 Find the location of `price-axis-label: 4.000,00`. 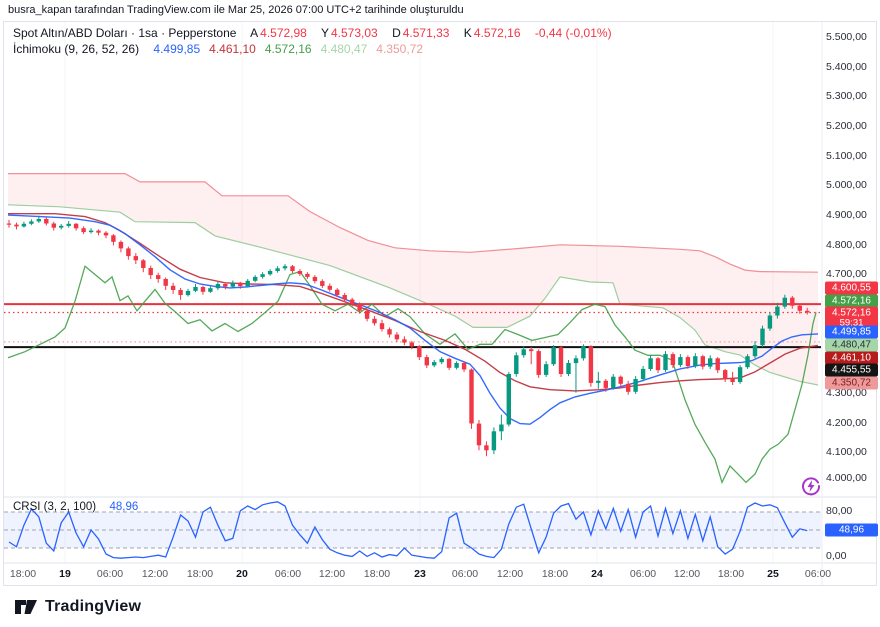

price-axis-label: 4.000,00 is located at coordinates (846, 478).